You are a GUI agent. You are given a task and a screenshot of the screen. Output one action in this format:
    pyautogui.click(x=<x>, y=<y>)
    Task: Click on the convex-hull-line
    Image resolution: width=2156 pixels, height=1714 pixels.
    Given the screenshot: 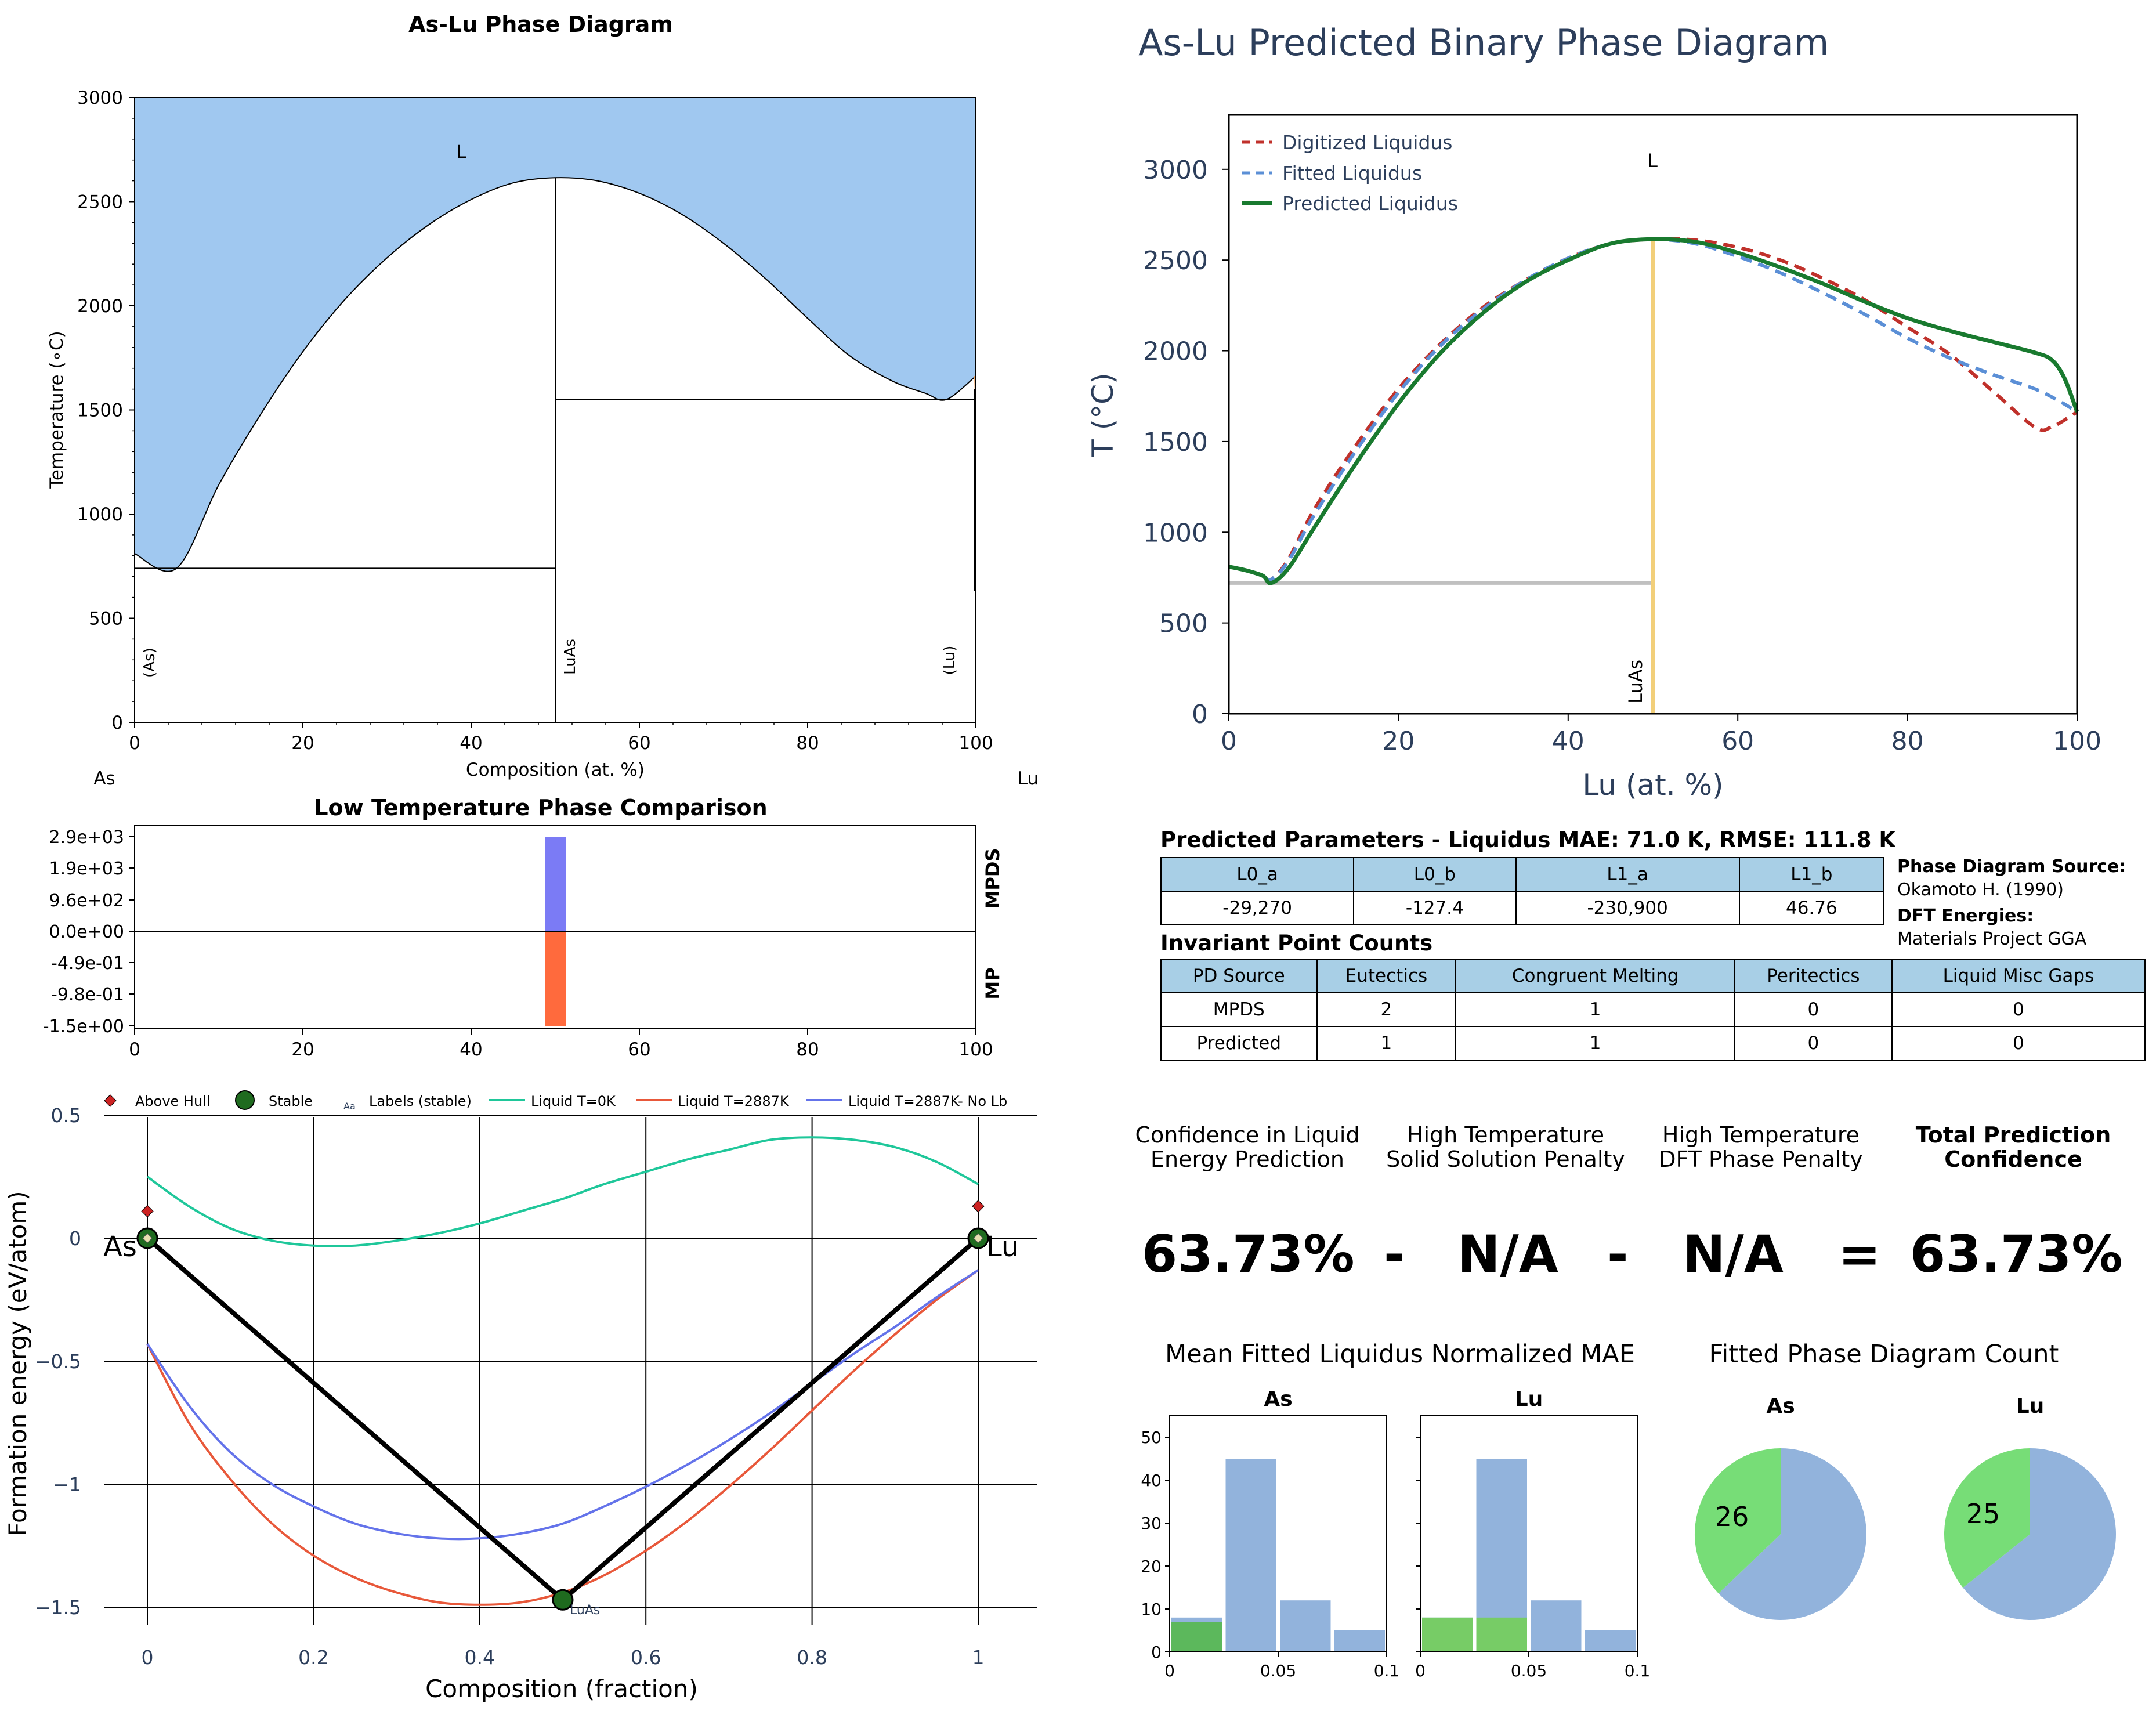 What is the action you would take?
    pyautogui.click(x=563, y=1419)
    